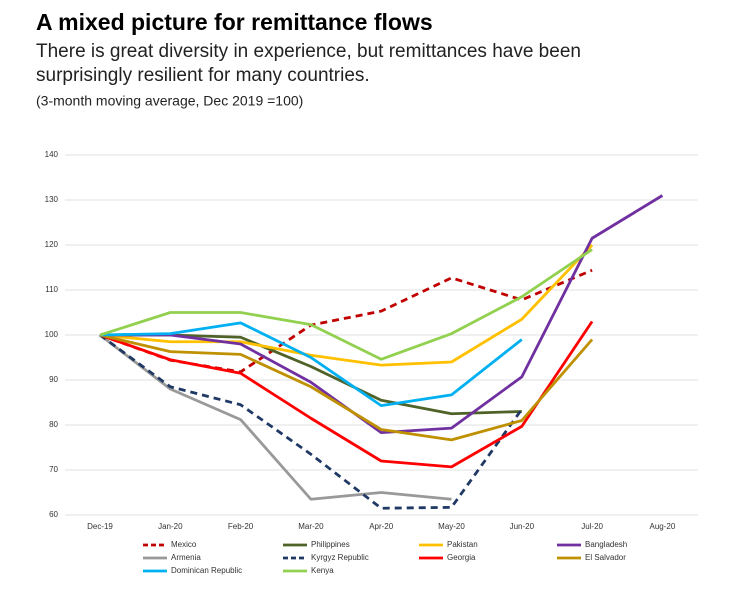 This screenshot has height=602, width=740. What do you see at coordinates (51, 289) in the screenshot?
I see `y-tick-label: 110` at bounding box center [51, 289].